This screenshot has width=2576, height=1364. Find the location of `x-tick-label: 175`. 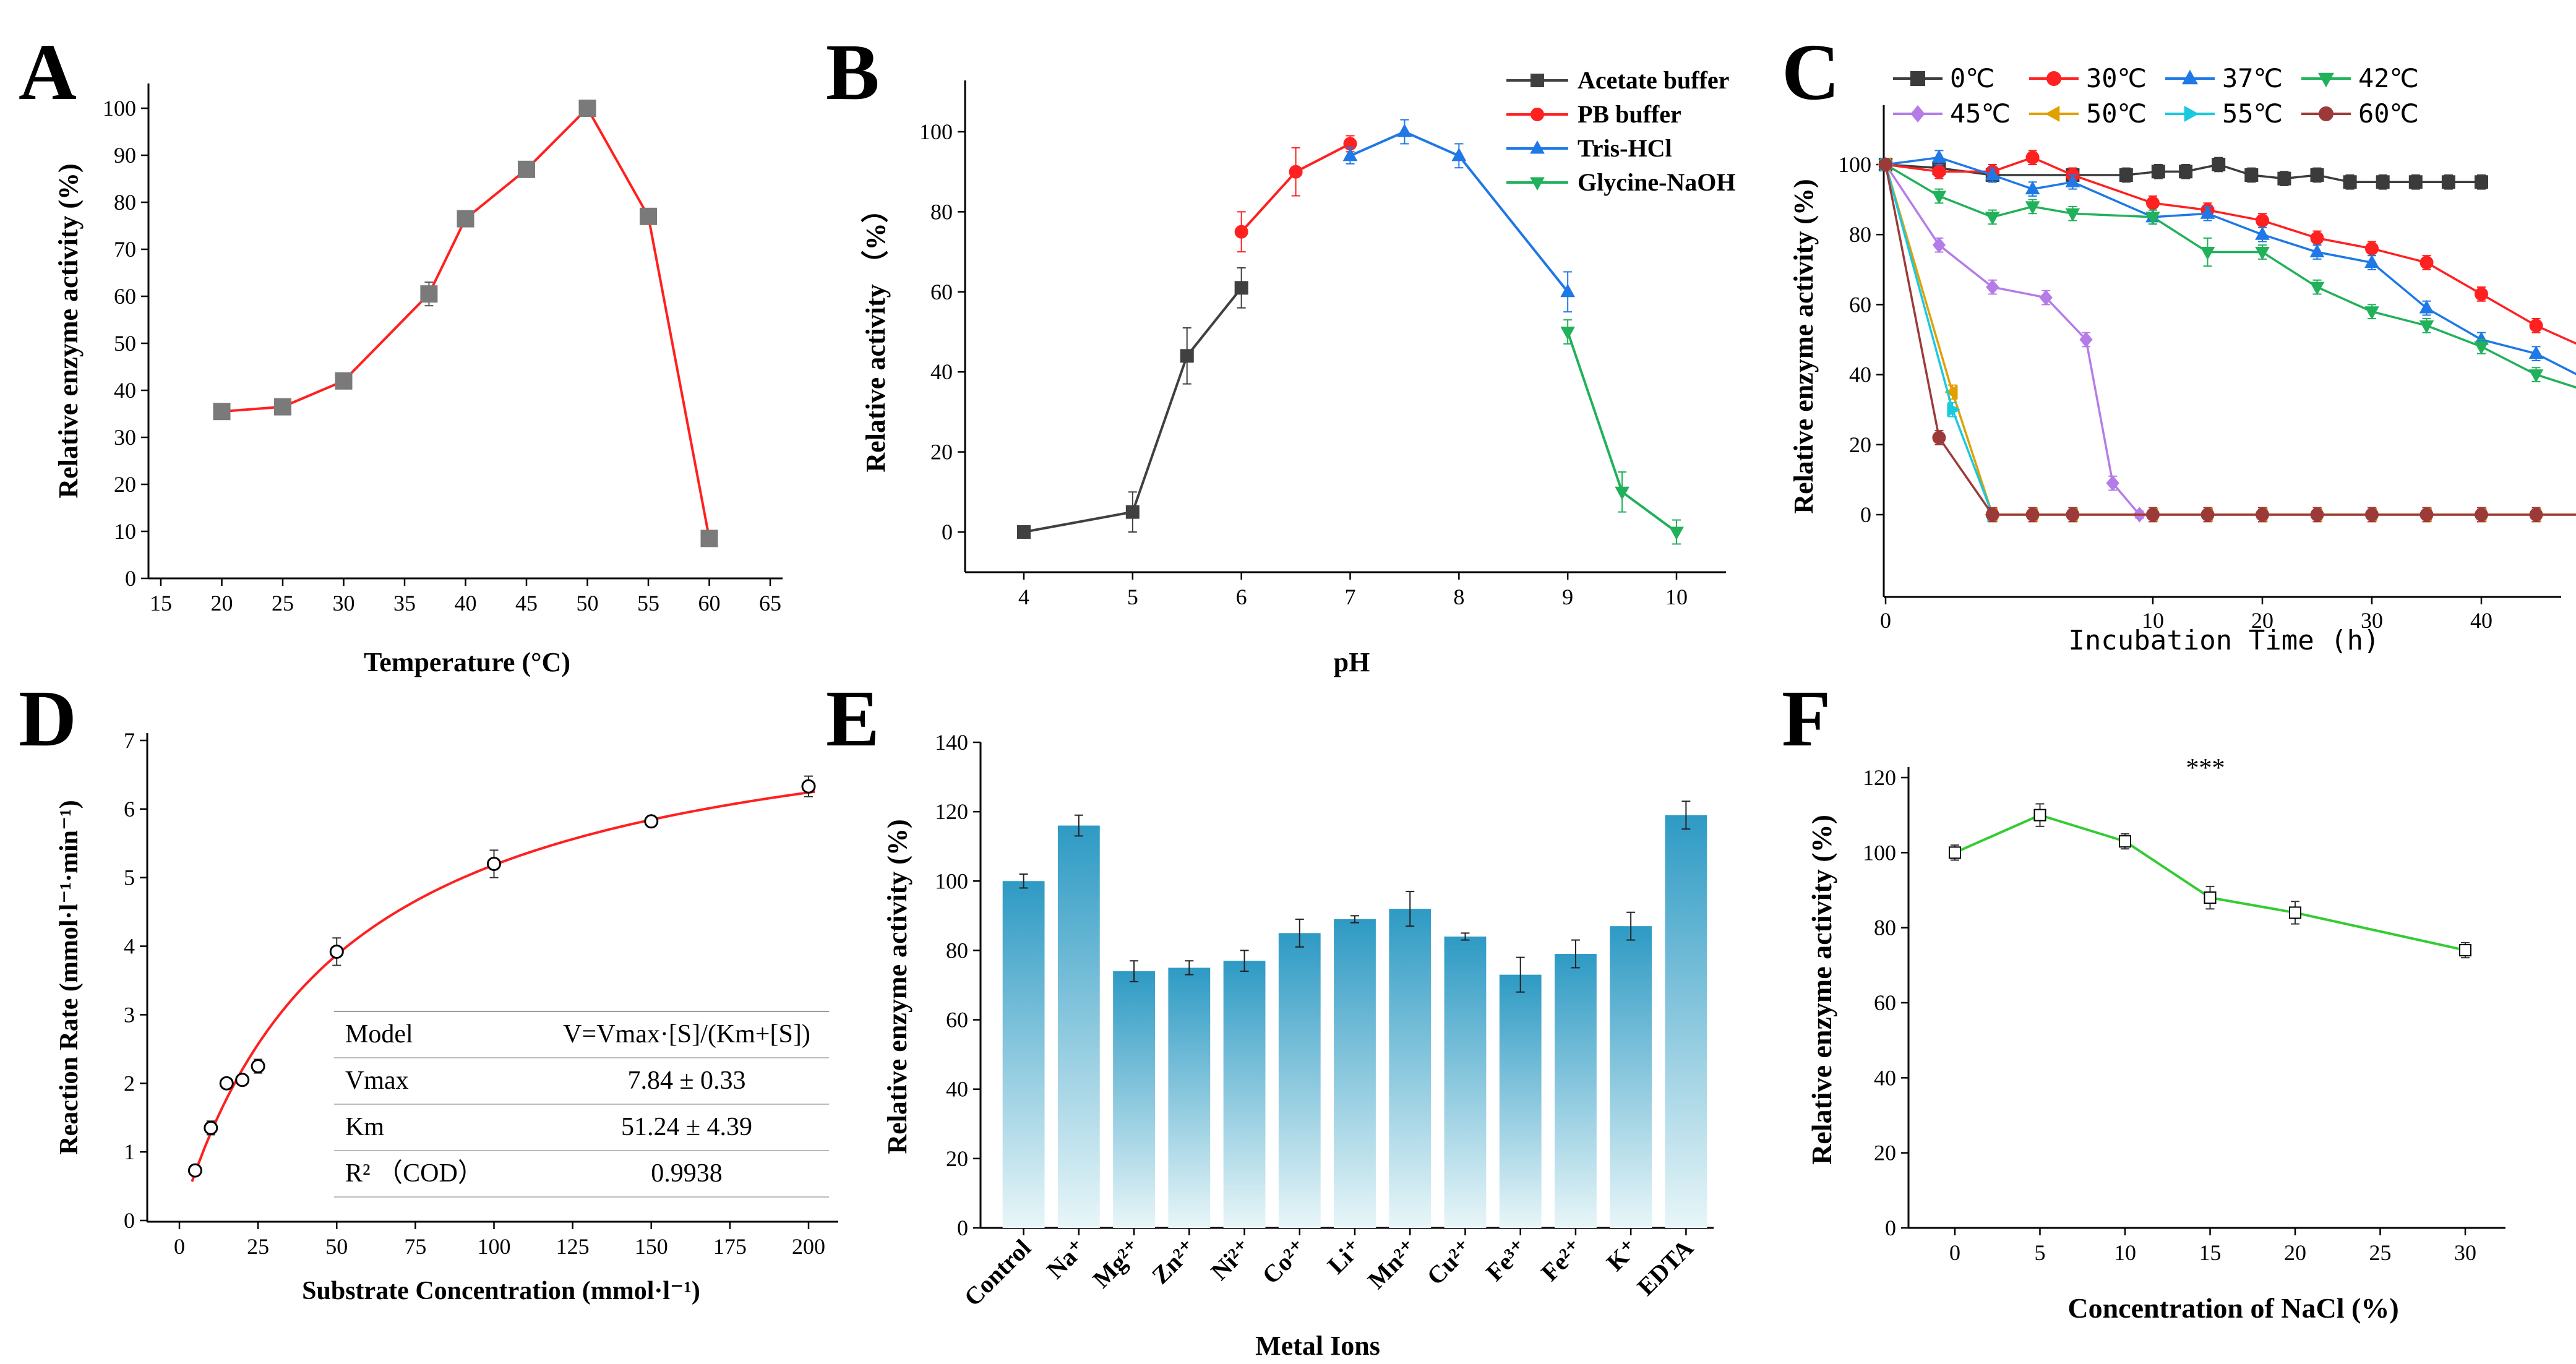

x-tick-label: 175 is located at coordinates (730, 1246).